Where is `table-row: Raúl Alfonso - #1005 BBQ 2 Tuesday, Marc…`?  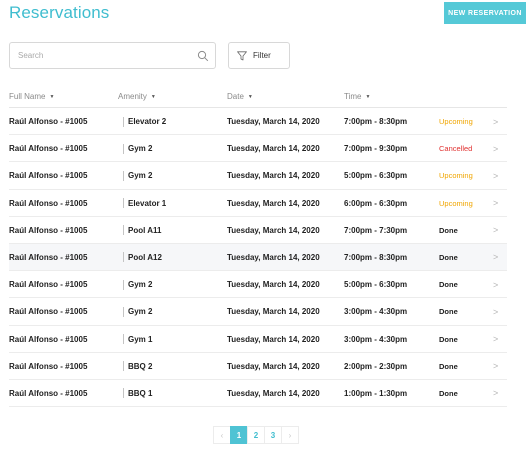
table-row: Raúl Alfonso - #1005 BBQ 2 Tuesday, Marc… is located at coordinates (258, 366).